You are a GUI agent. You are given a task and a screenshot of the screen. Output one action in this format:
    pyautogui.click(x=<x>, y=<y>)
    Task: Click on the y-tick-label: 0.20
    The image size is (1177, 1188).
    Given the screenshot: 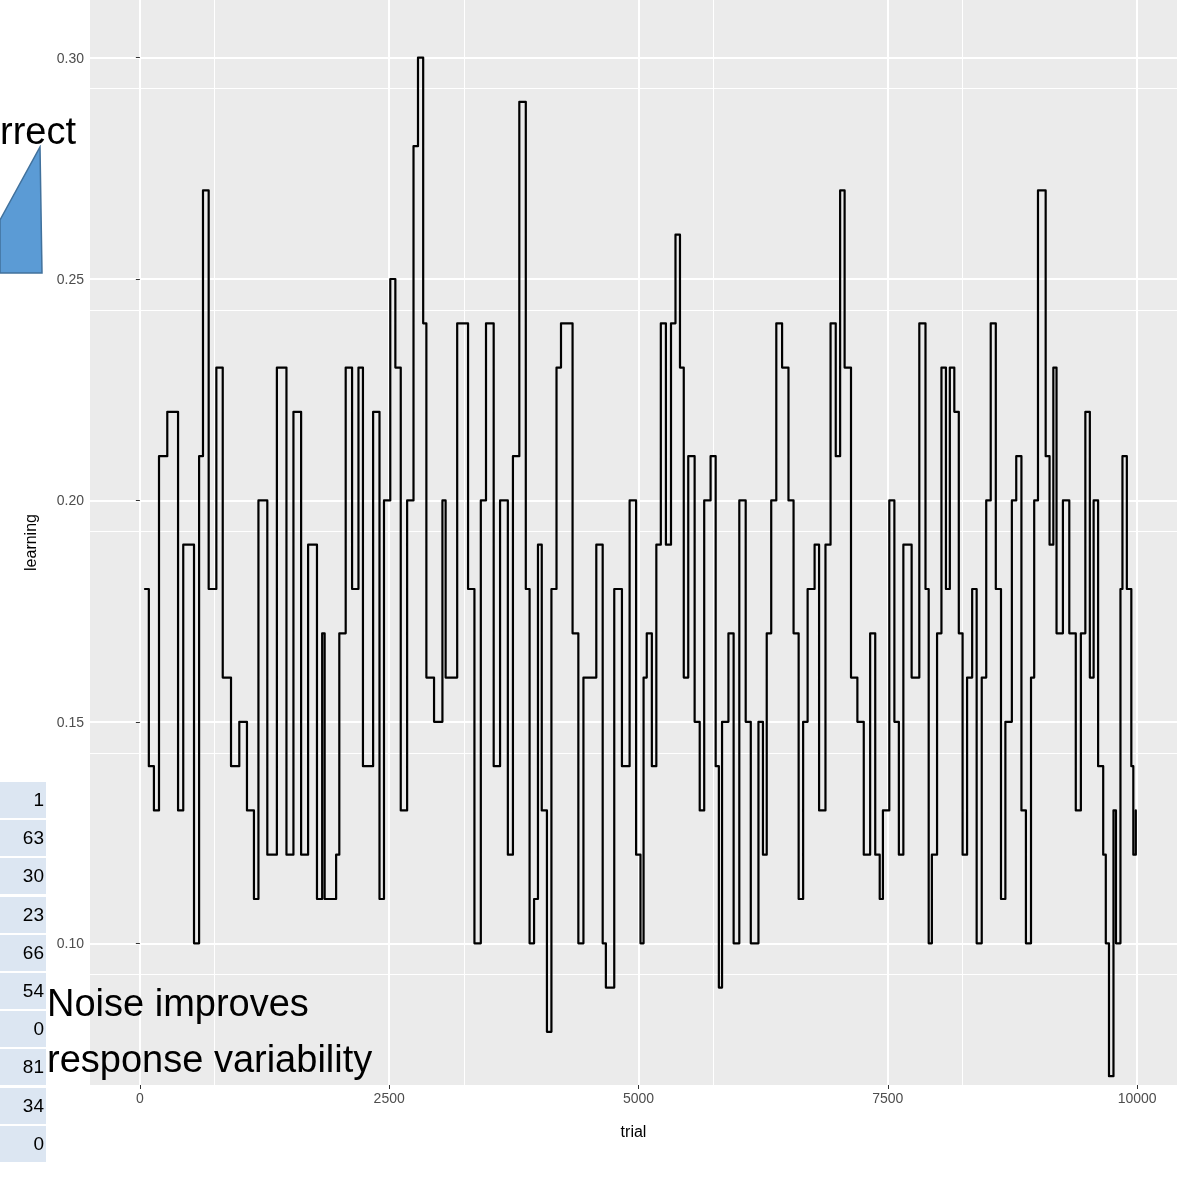 What is the action you would take?
    pyautogui.click(x=70, y=500)
    